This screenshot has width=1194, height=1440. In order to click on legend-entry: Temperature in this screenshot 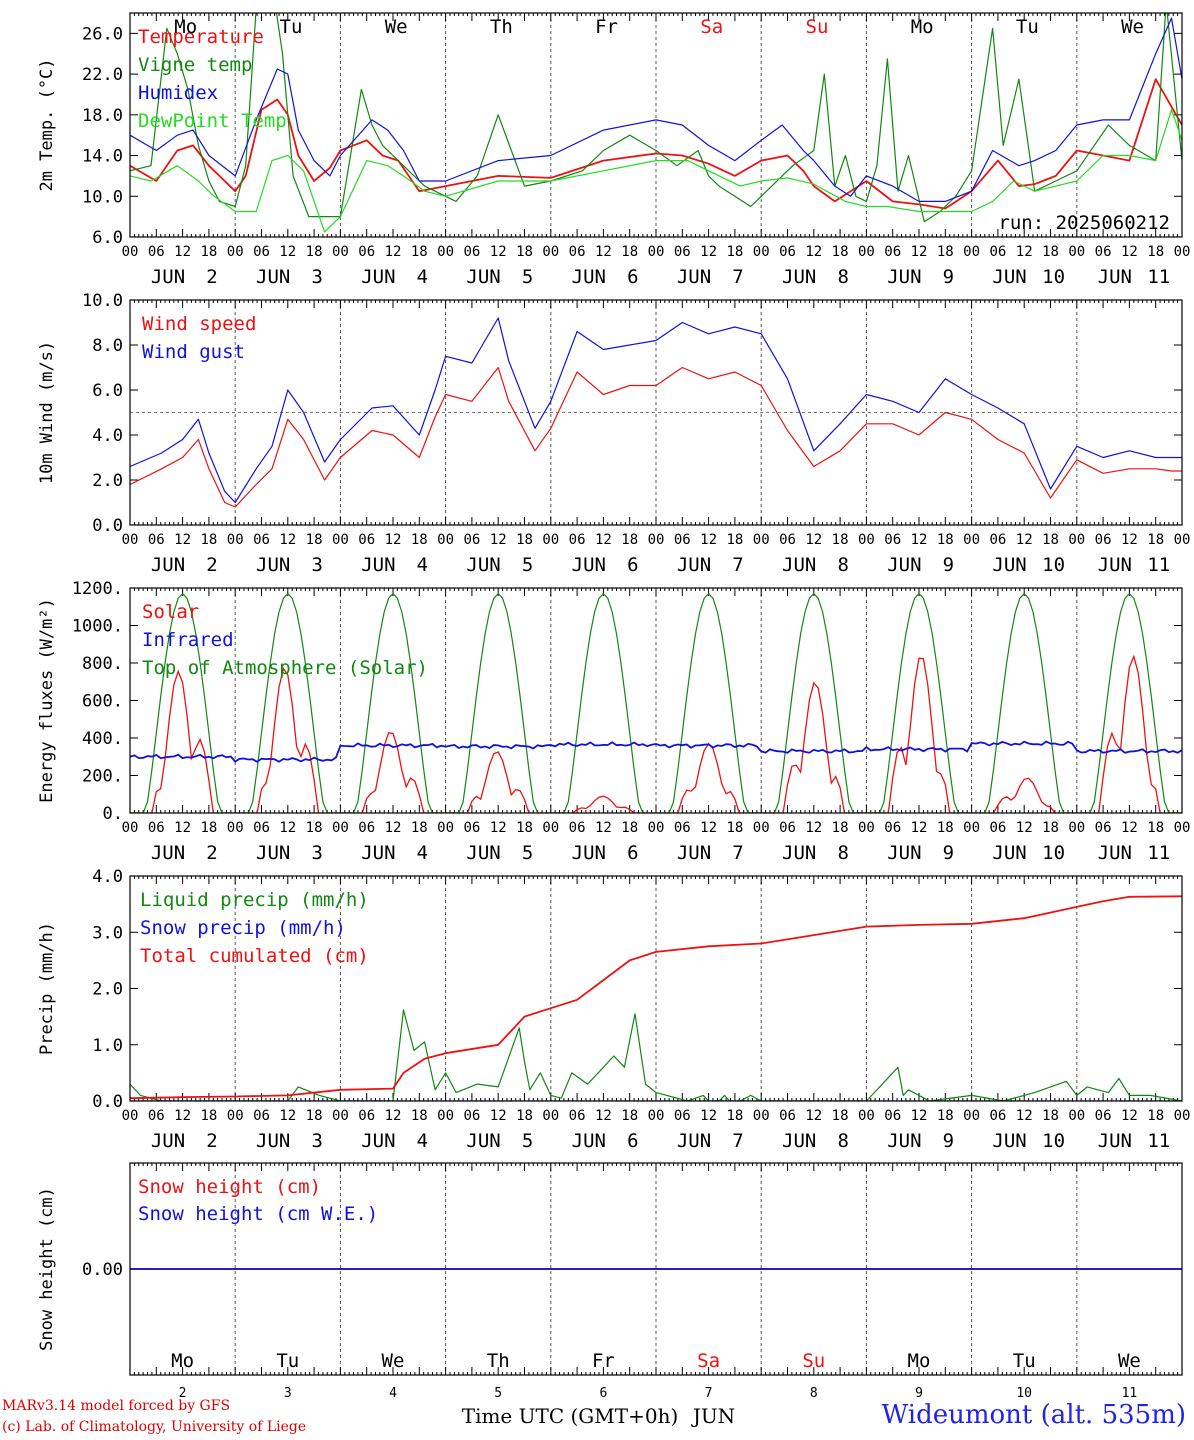, I will do `click(201, 37)`.